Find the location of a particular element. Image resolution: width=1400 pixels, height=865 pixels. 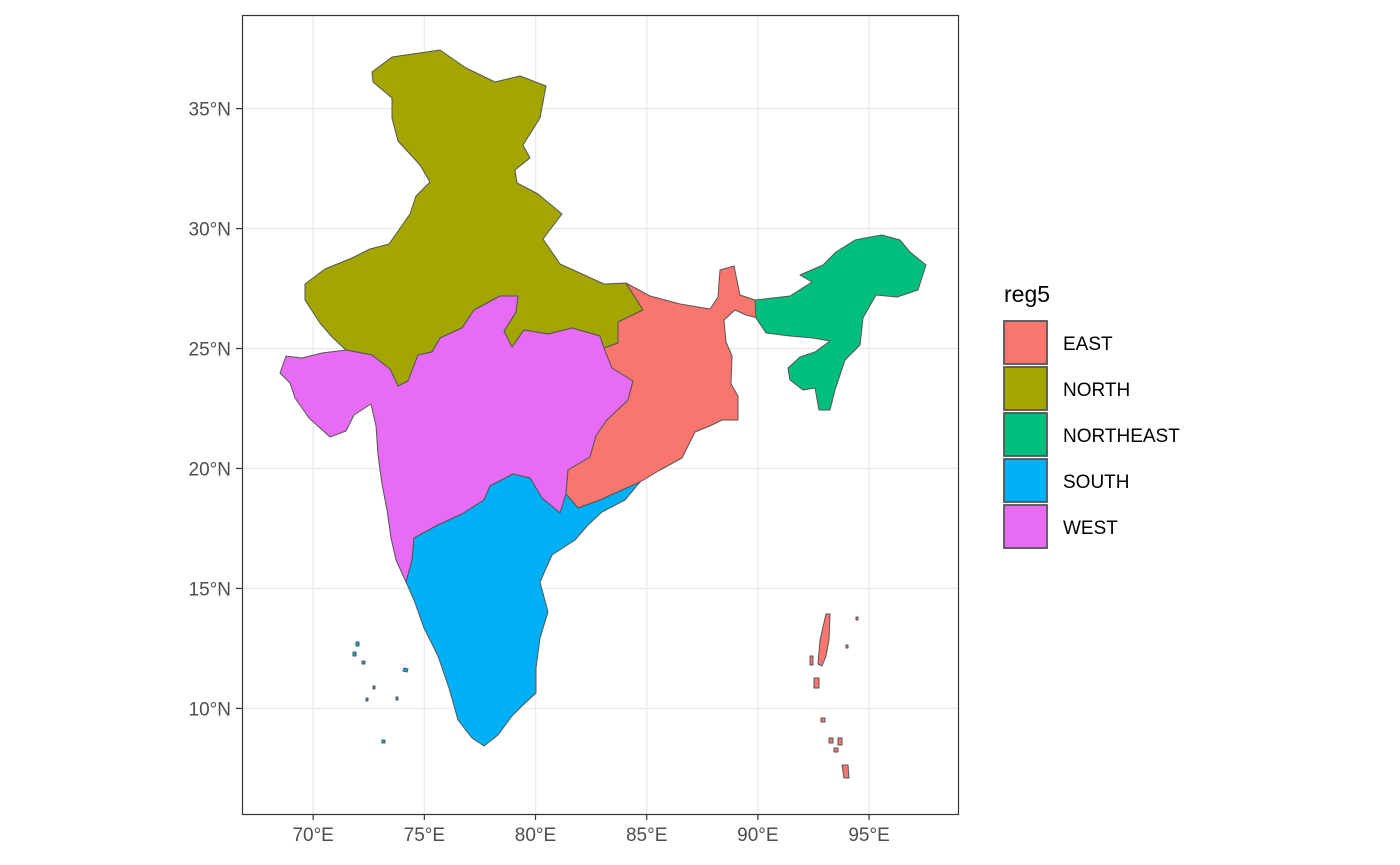

region-east is located at coordinates (662, 387).